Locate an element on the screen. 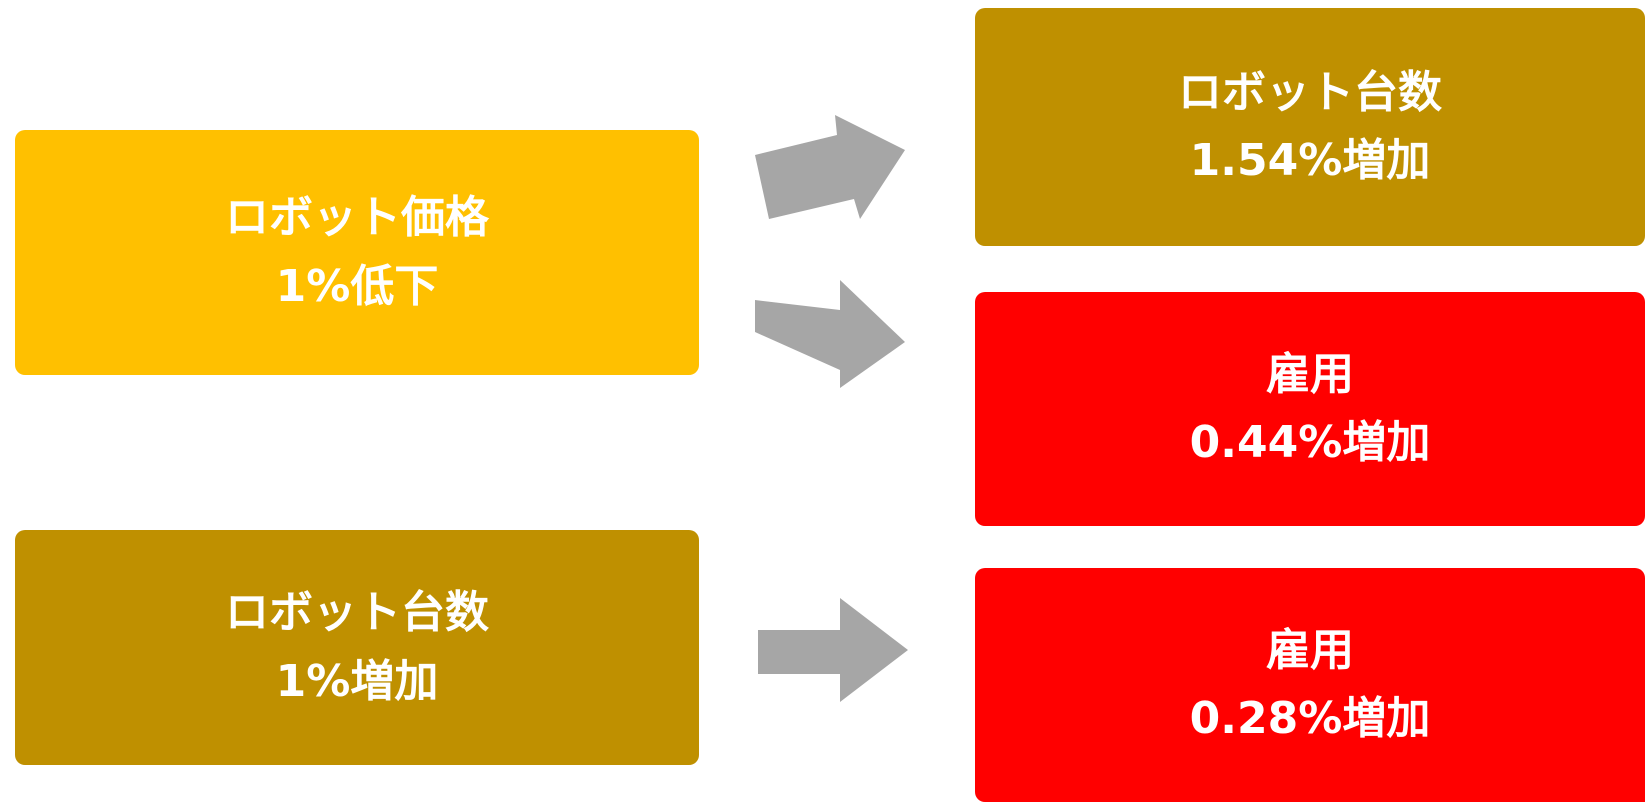  employment-change-b: 0.28%増加 is located at coordinates (1310, 718).